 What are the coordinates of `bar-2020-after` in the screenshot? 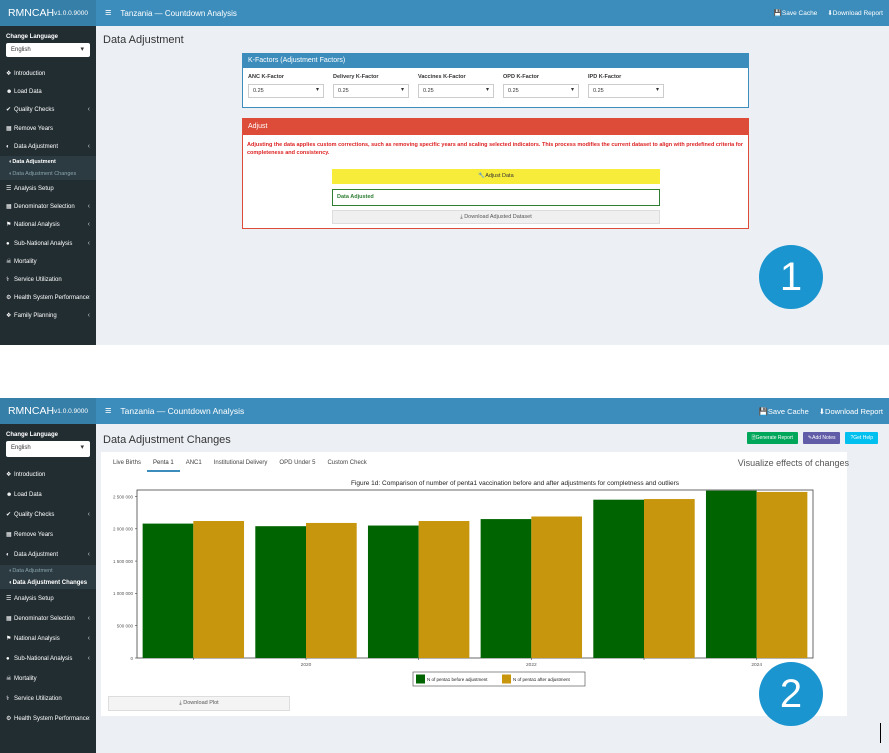 It's located at (331, 590).